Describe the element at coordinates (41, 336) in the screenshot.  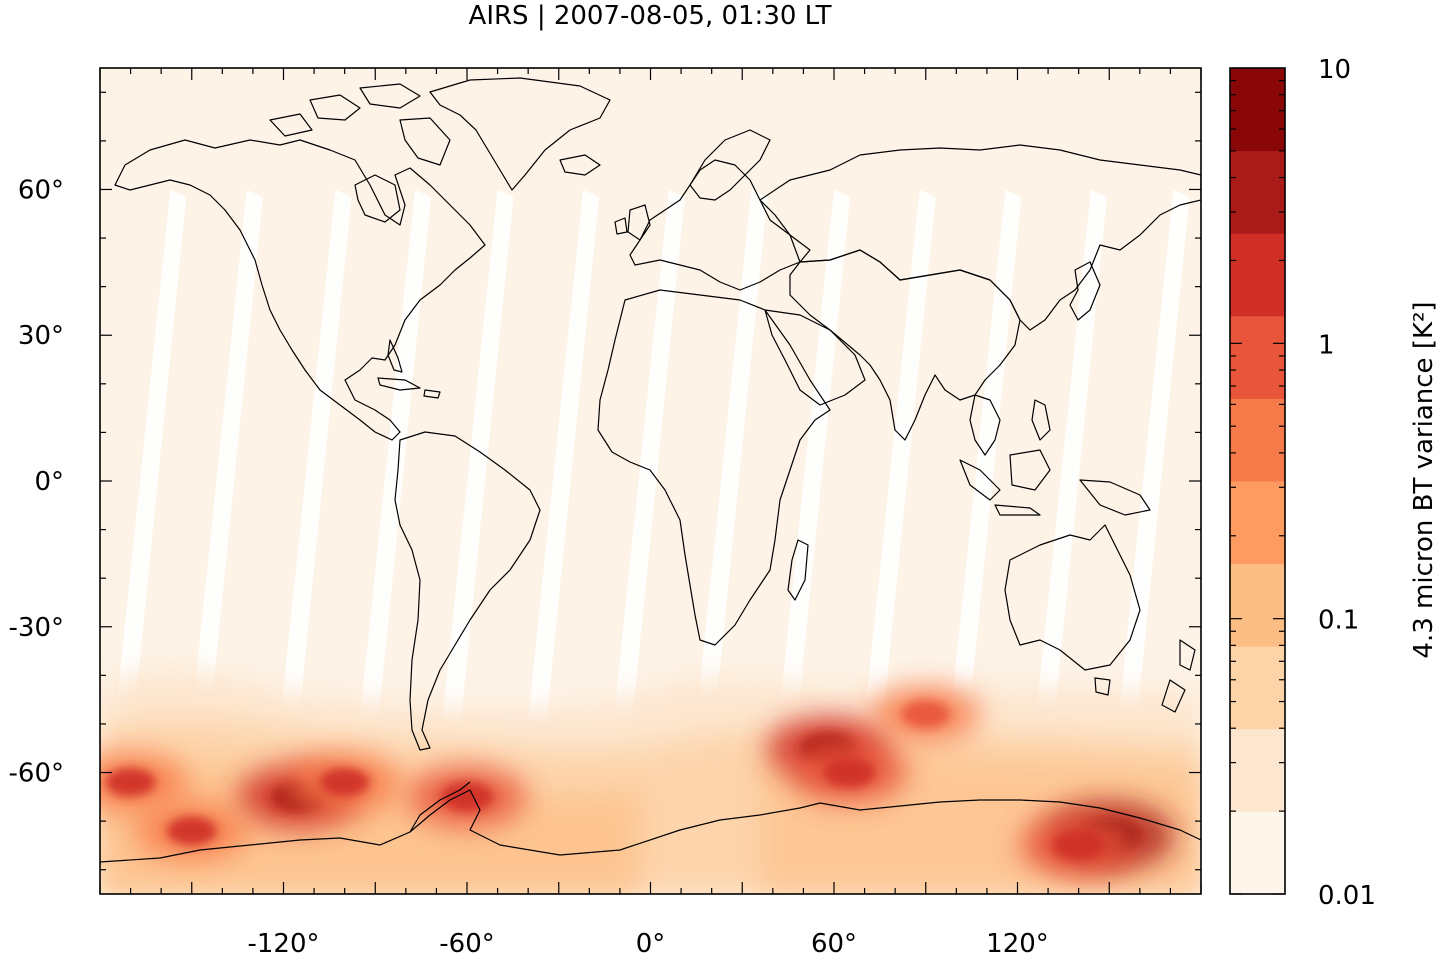
I see `y-tick-label: 30°` at that location.